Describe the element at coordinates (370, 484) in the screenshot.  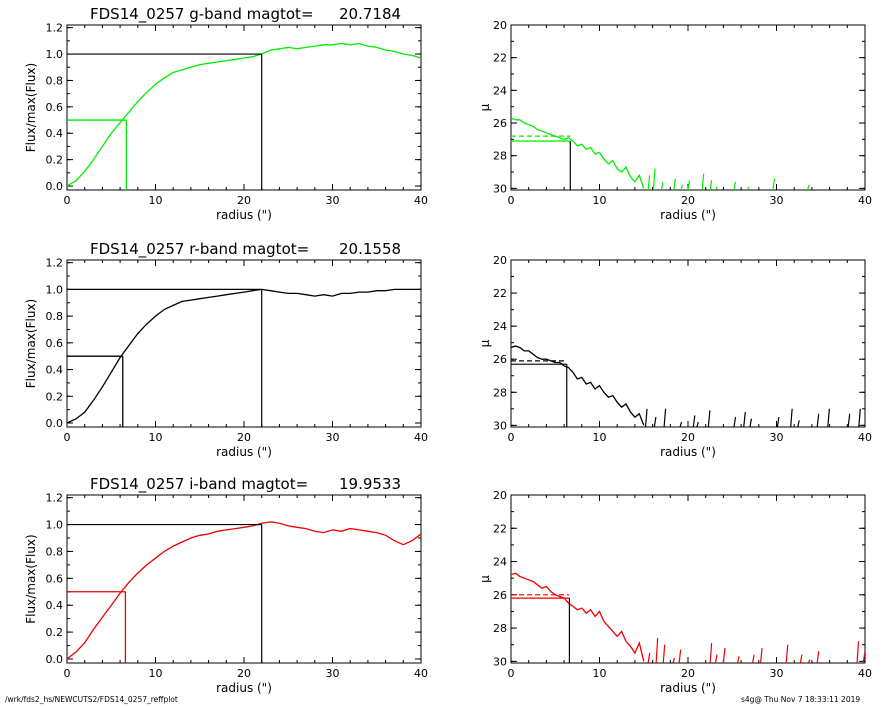
I see `magtot-value: 19.9533` at that location.